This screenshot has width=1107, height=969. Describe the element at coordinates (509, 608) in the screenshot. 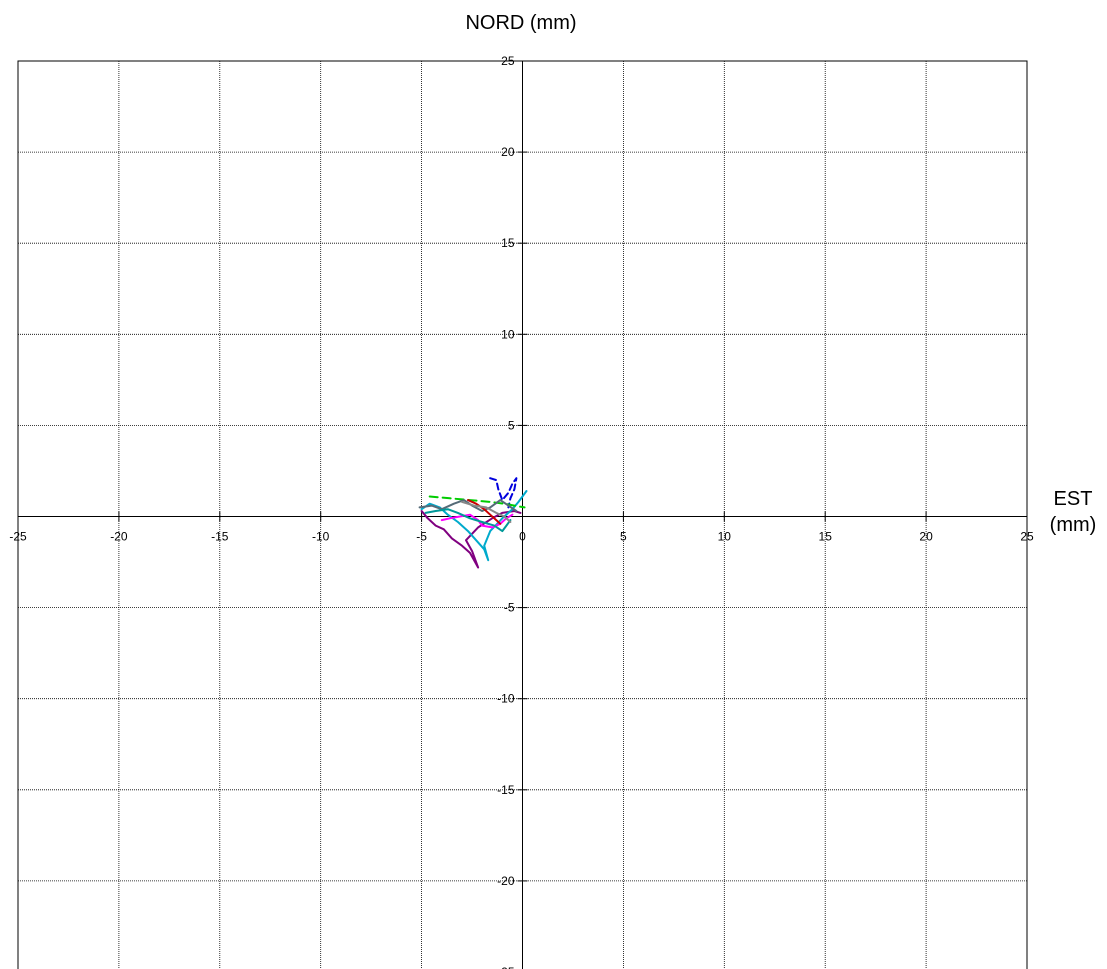

I see `y-tick-label: -5` at that location.